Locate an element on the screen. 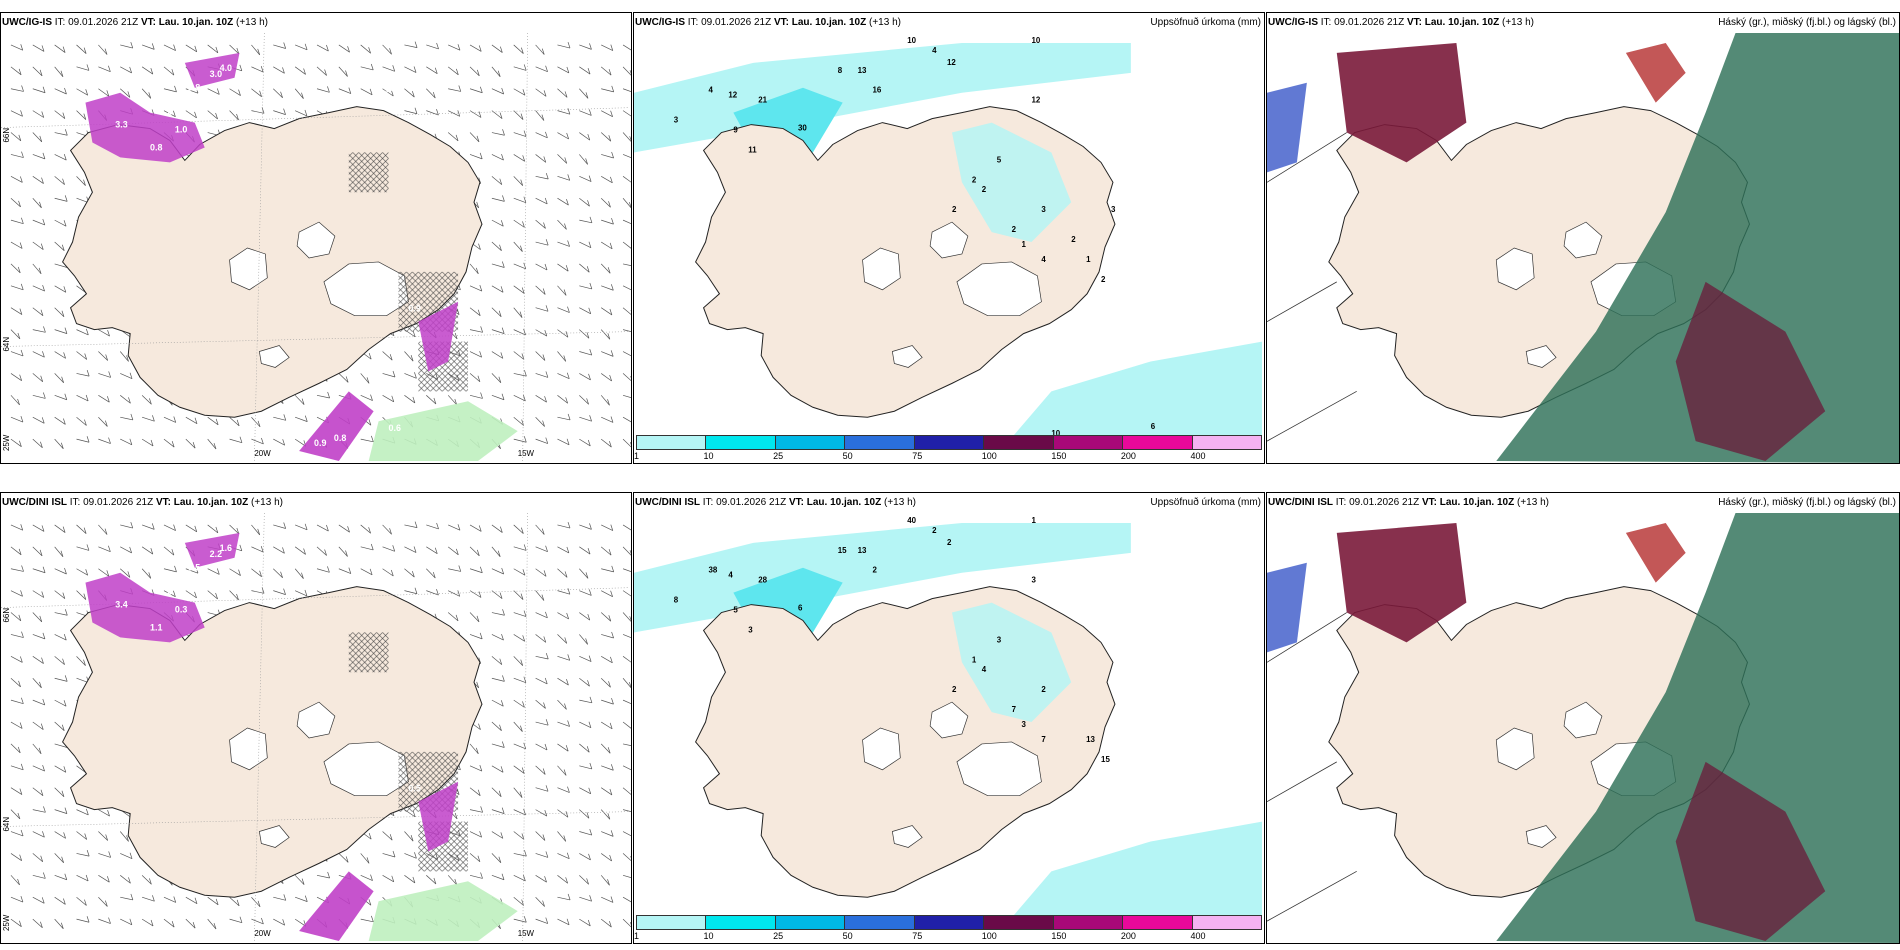 Image resolution: width=1900 pixels, height=950 pixels. precip-value-label: 5 is located at coordinates (999, 159).